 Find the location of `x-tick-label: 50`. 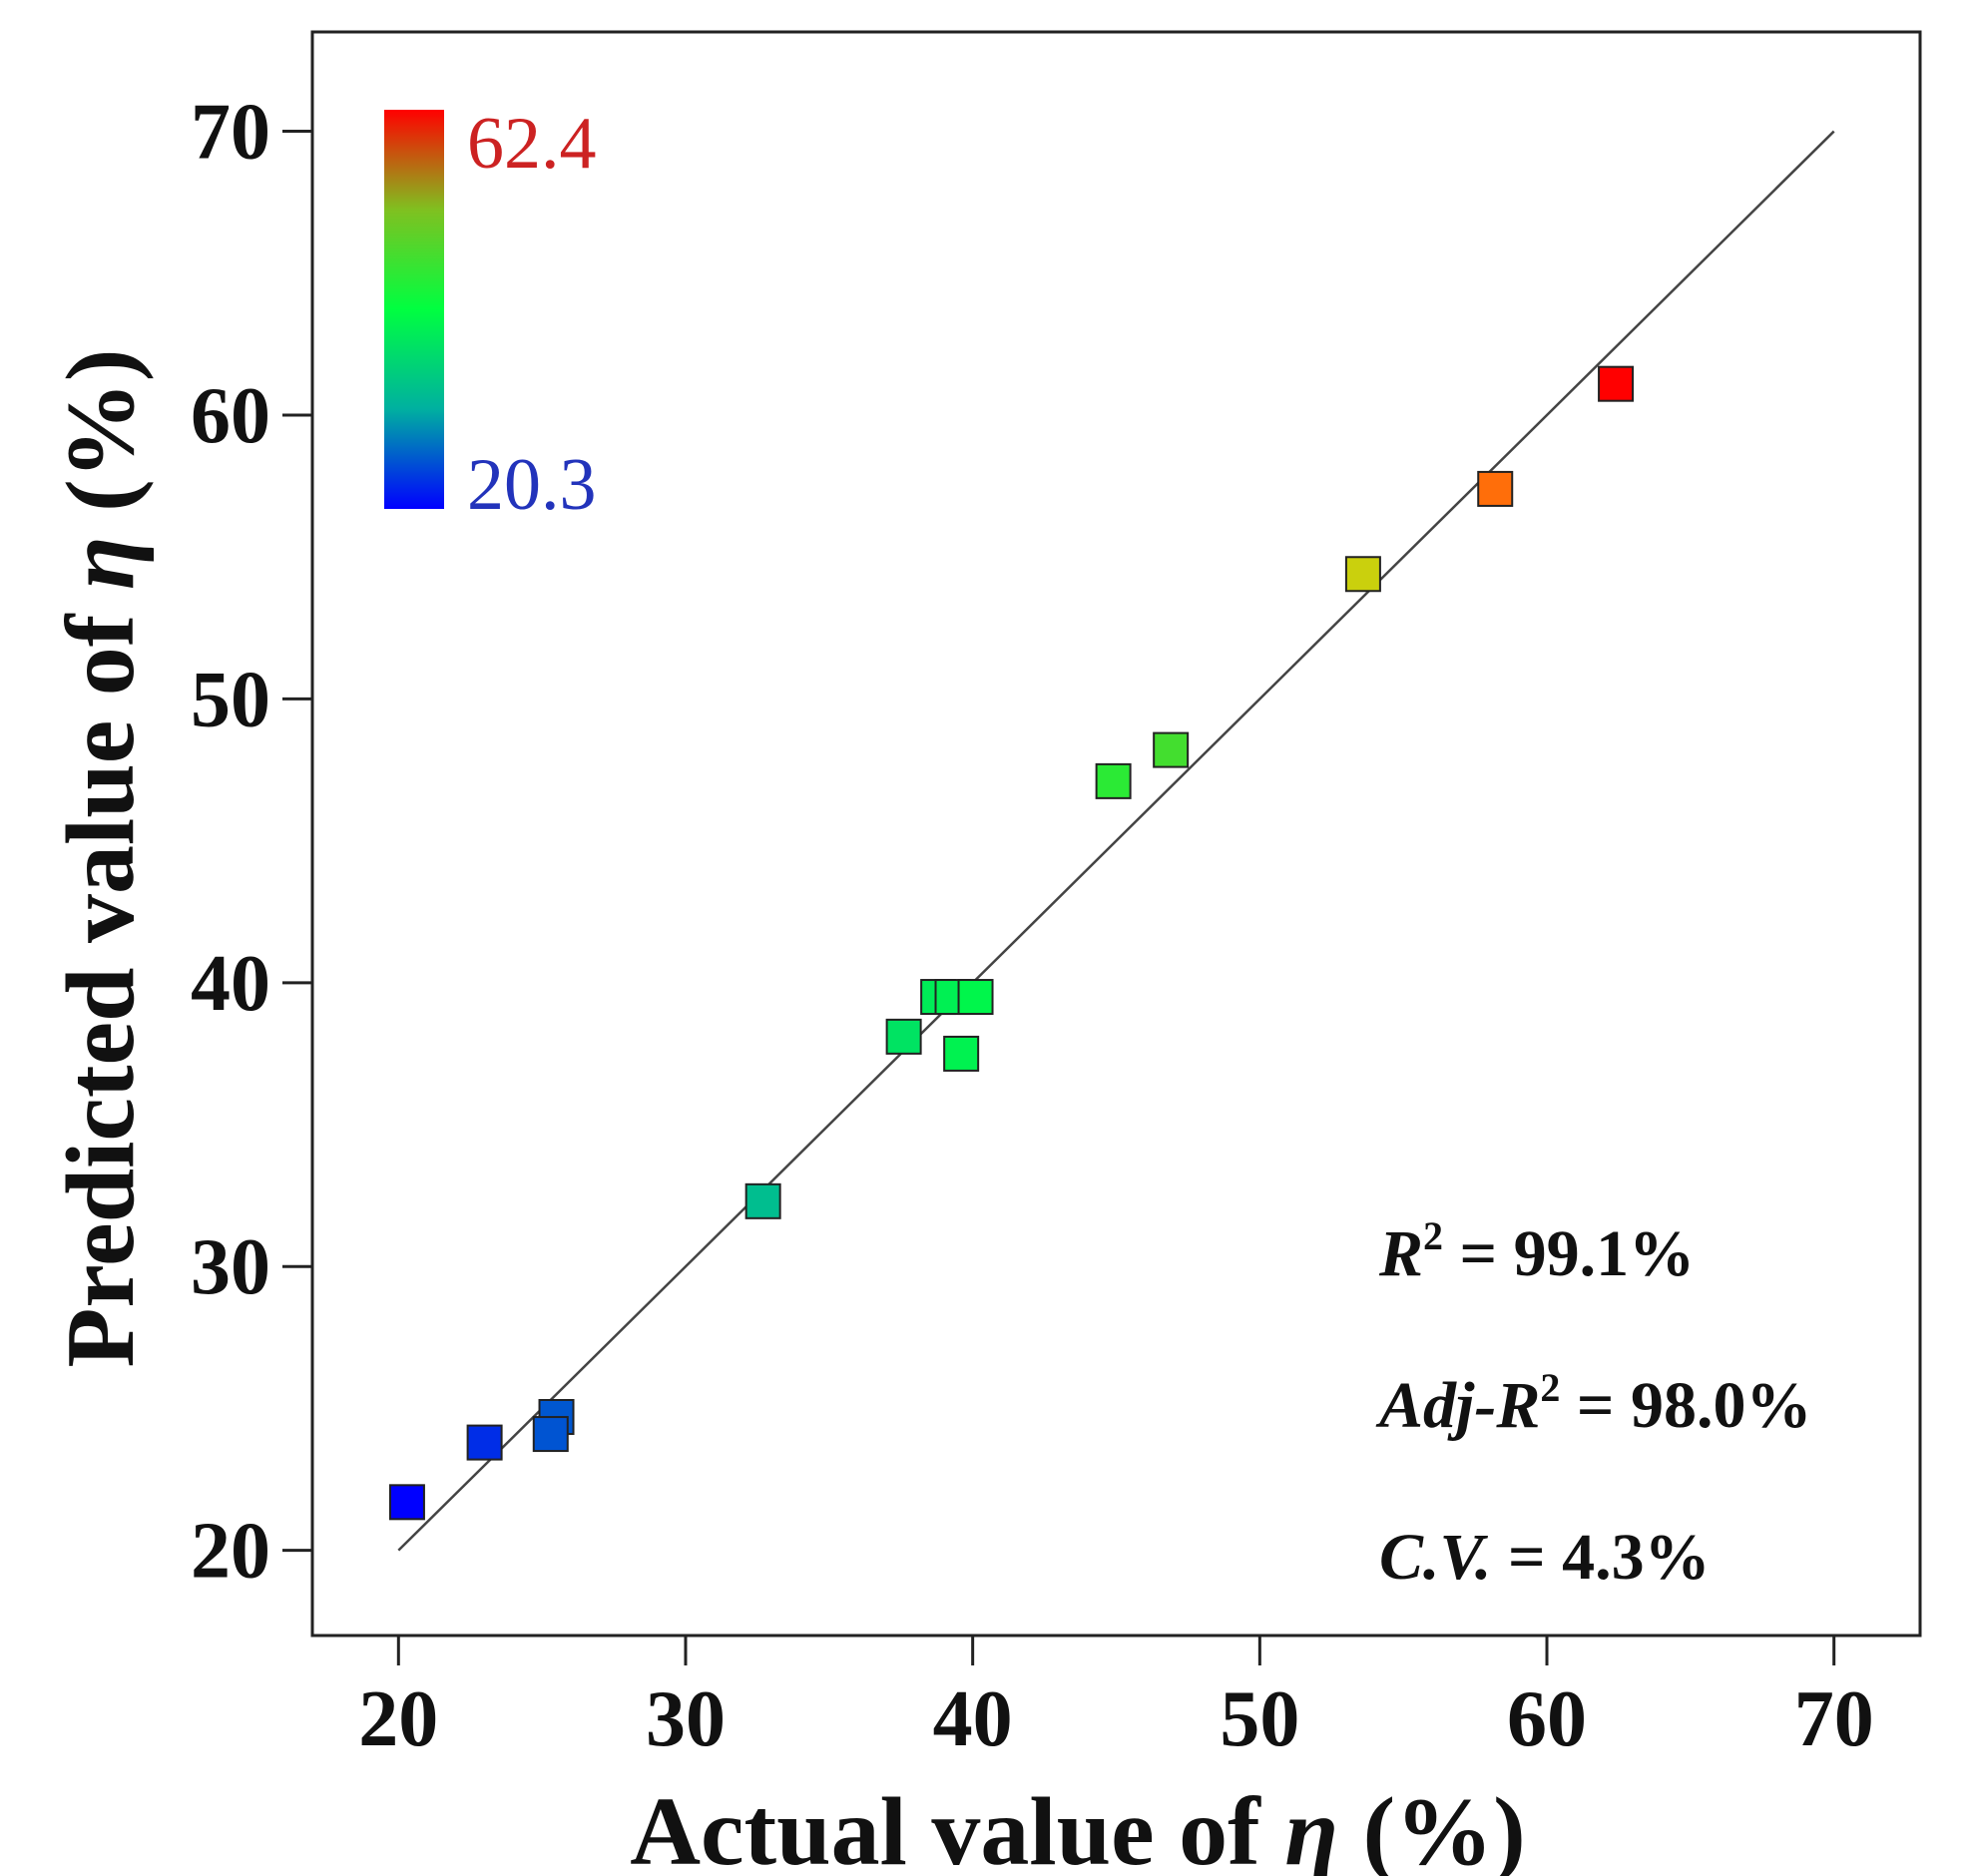

x-tick-label: 50 is located at coordinates (1259, 1719).